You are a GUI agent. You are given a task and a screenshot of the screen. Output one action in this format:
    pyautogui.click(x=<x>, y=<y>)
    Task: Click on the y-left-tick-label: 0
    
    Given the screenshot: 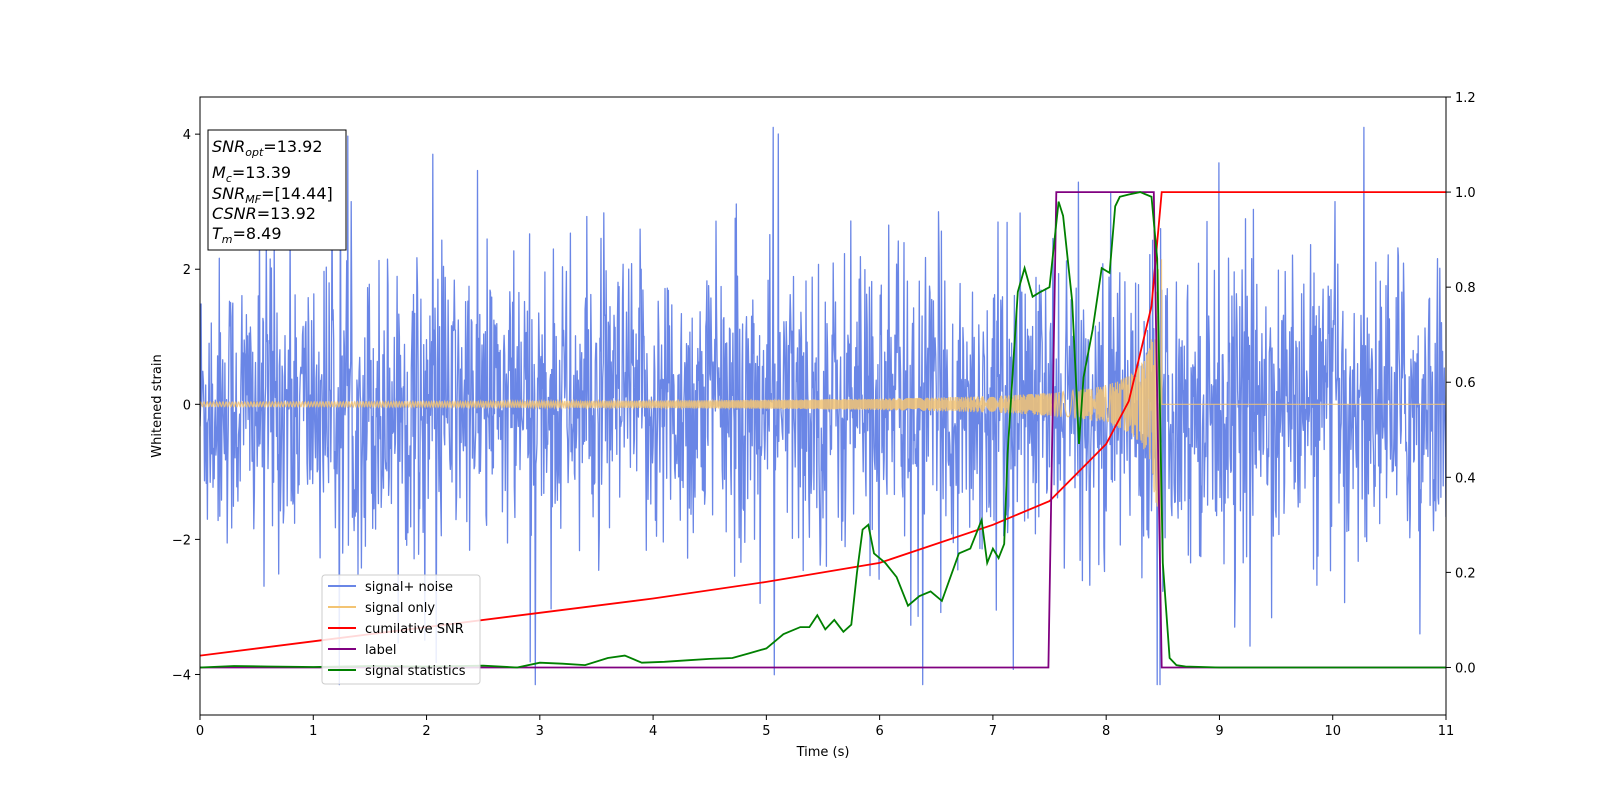 What is the action you would take?
    pyautogui.click(x=187, y=405)
    